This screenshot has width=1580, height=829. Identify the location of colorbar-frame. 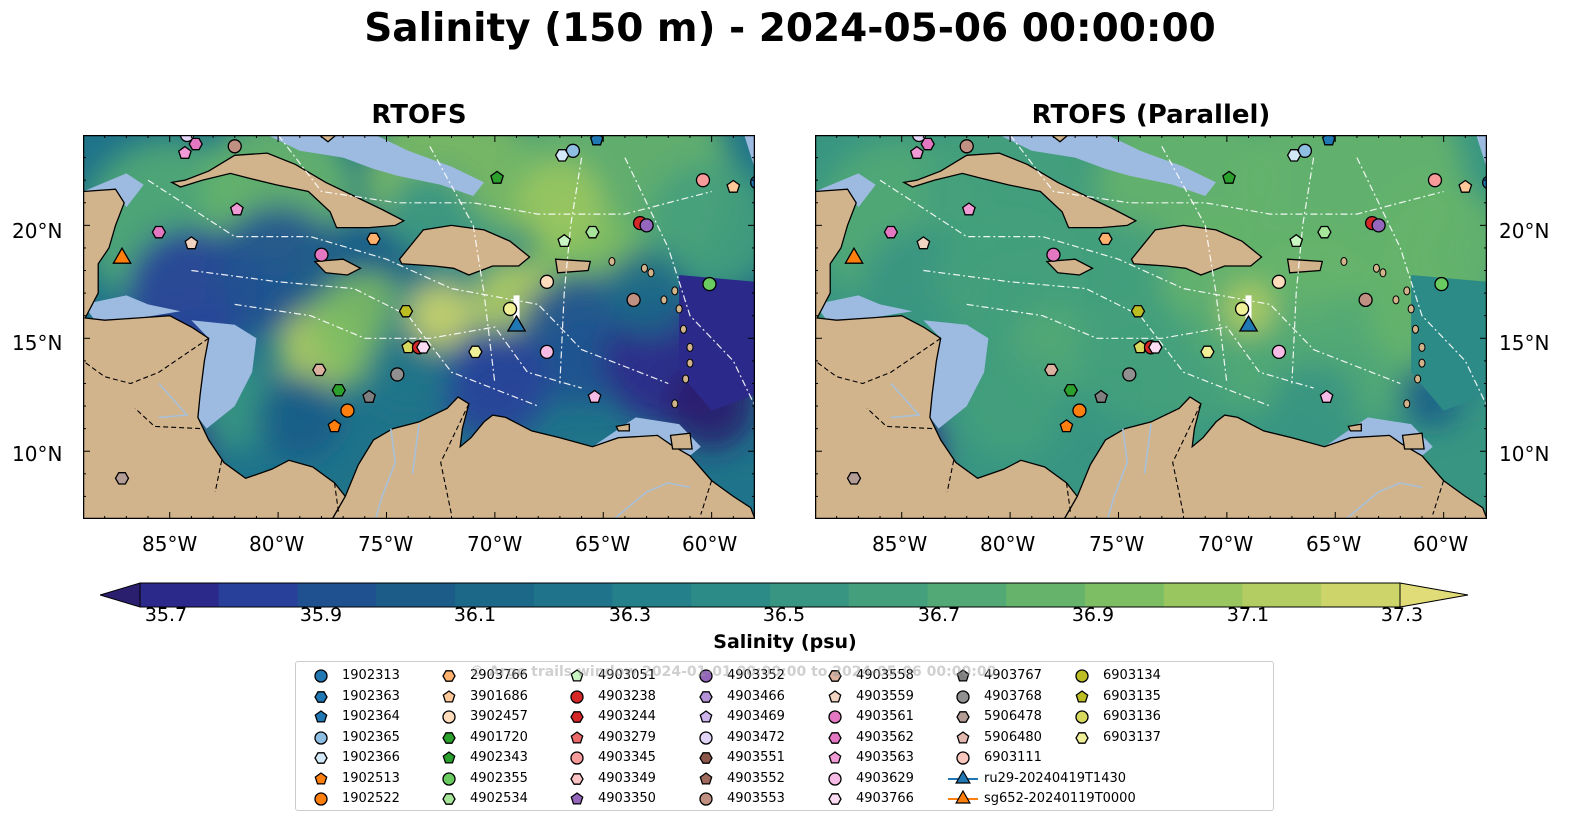
(770, 595).